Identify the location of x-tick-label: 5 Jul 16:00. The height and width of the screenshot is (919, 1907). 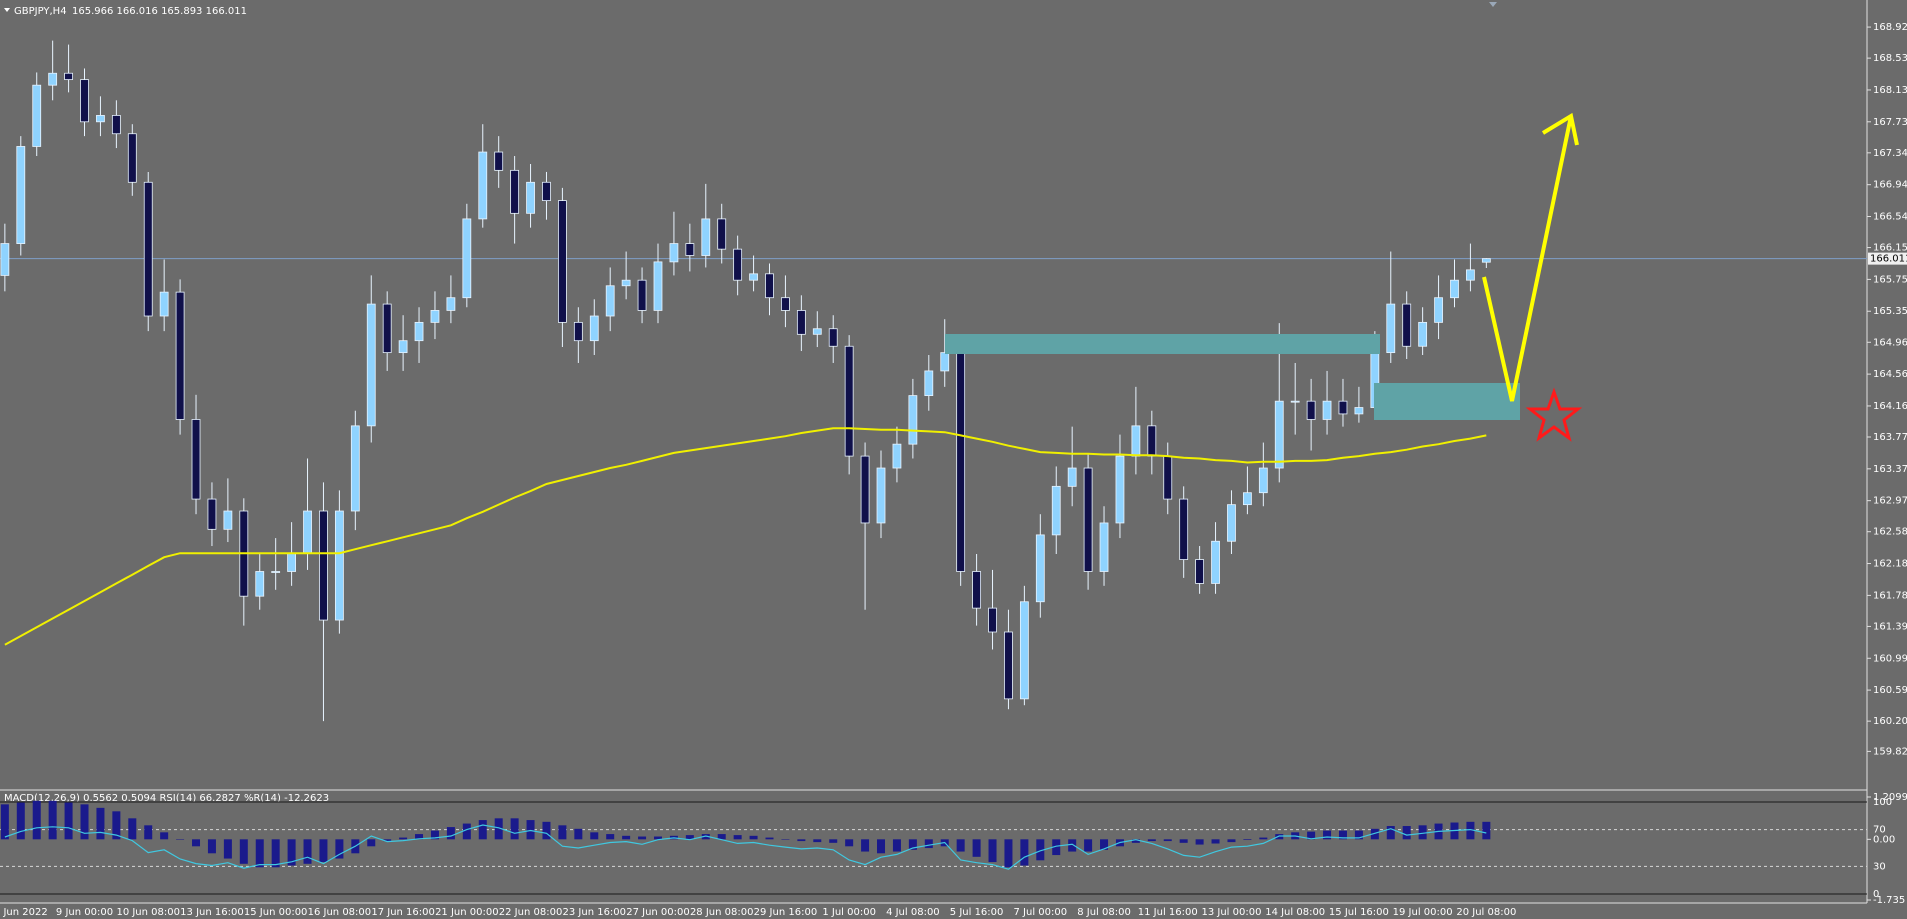
(977, 912).